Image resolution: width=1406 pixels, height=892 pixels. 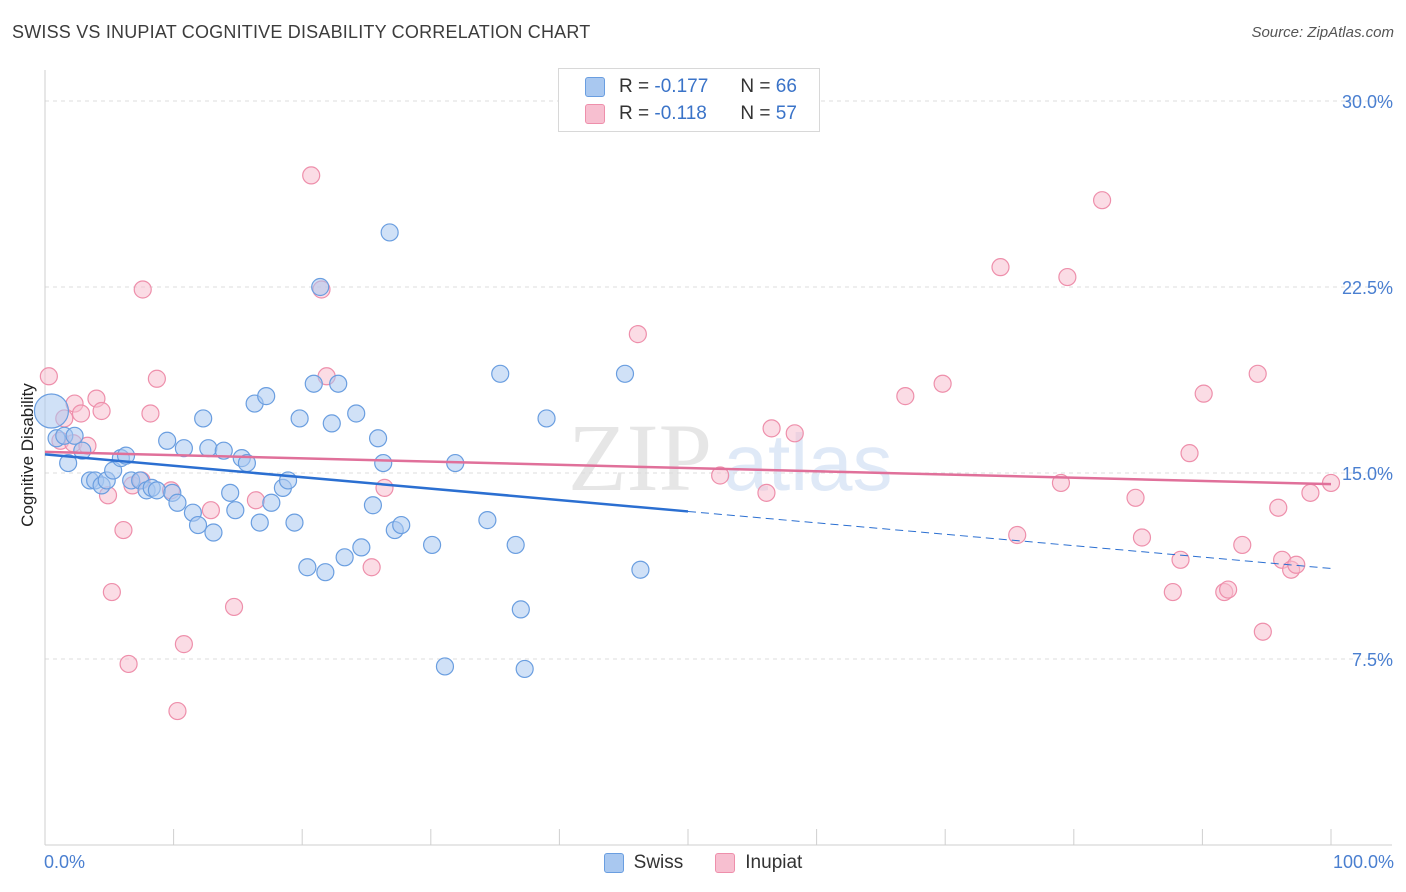 What do you see at coordinates (595, 114) in the screenshot?
I see `inupiat-swatch-icon` at bounding box center [595, 114].